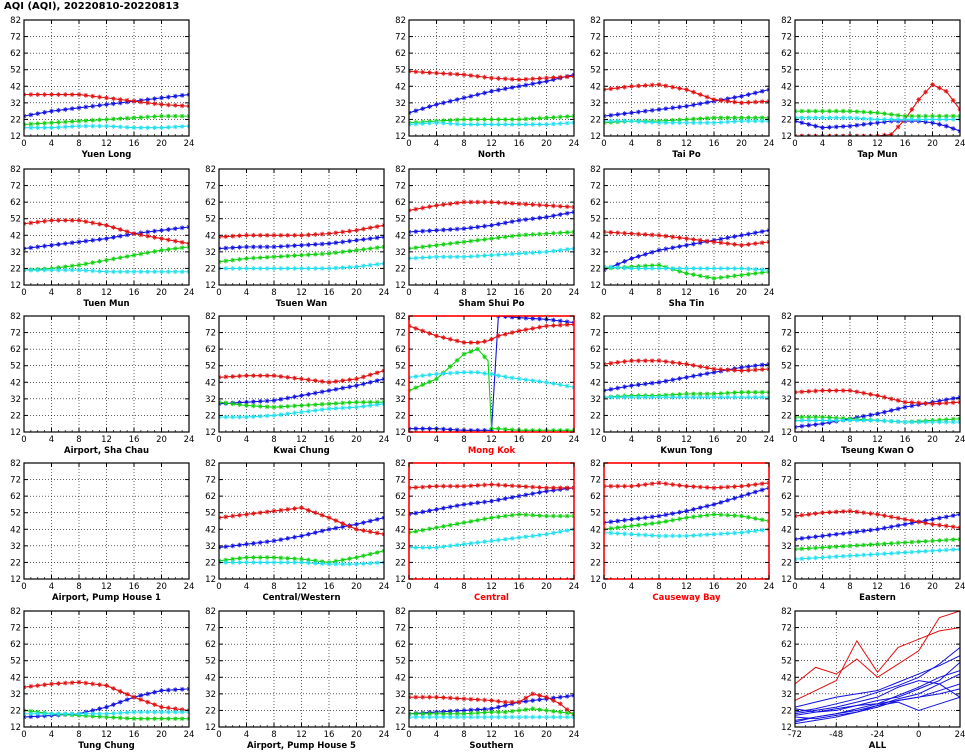 Image resolution: width=965 pixels, height=755 pixels. What do you see at coordinates (15, 269) in the screenshot?
I see `y-tick-label: 22` at bounding box center [15, 269].